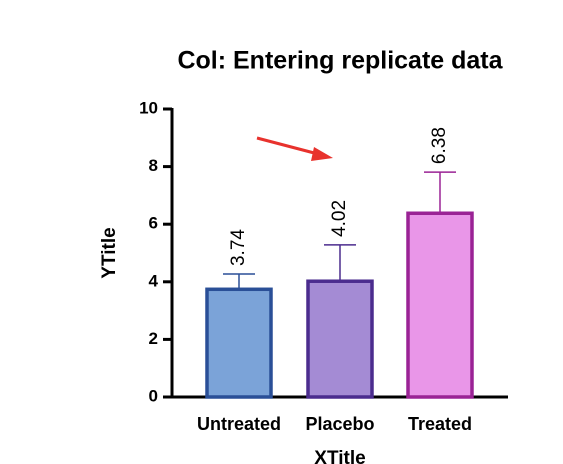  I want to click on x-tick-label: Treated, so click(440, 424).